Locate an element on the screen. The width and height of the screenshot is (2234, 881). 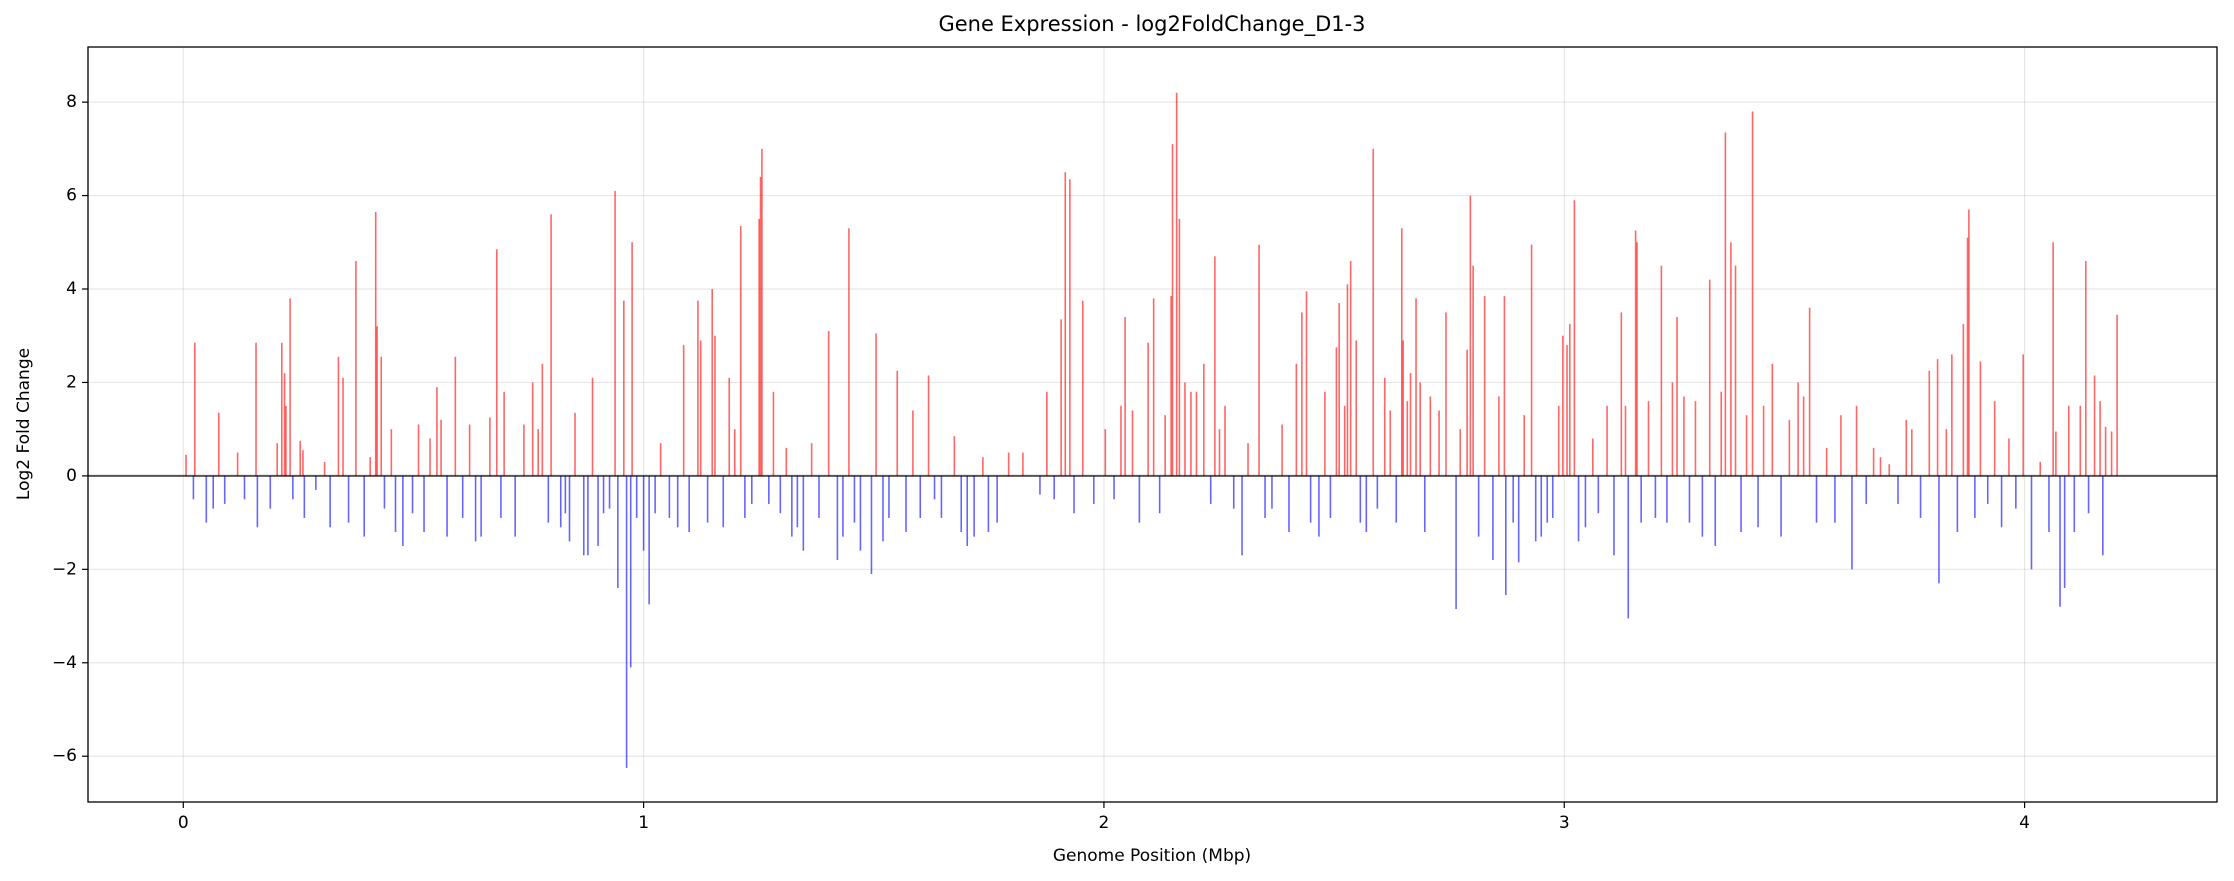
y-tick-label: 2 is located at coordinates (71, 382).